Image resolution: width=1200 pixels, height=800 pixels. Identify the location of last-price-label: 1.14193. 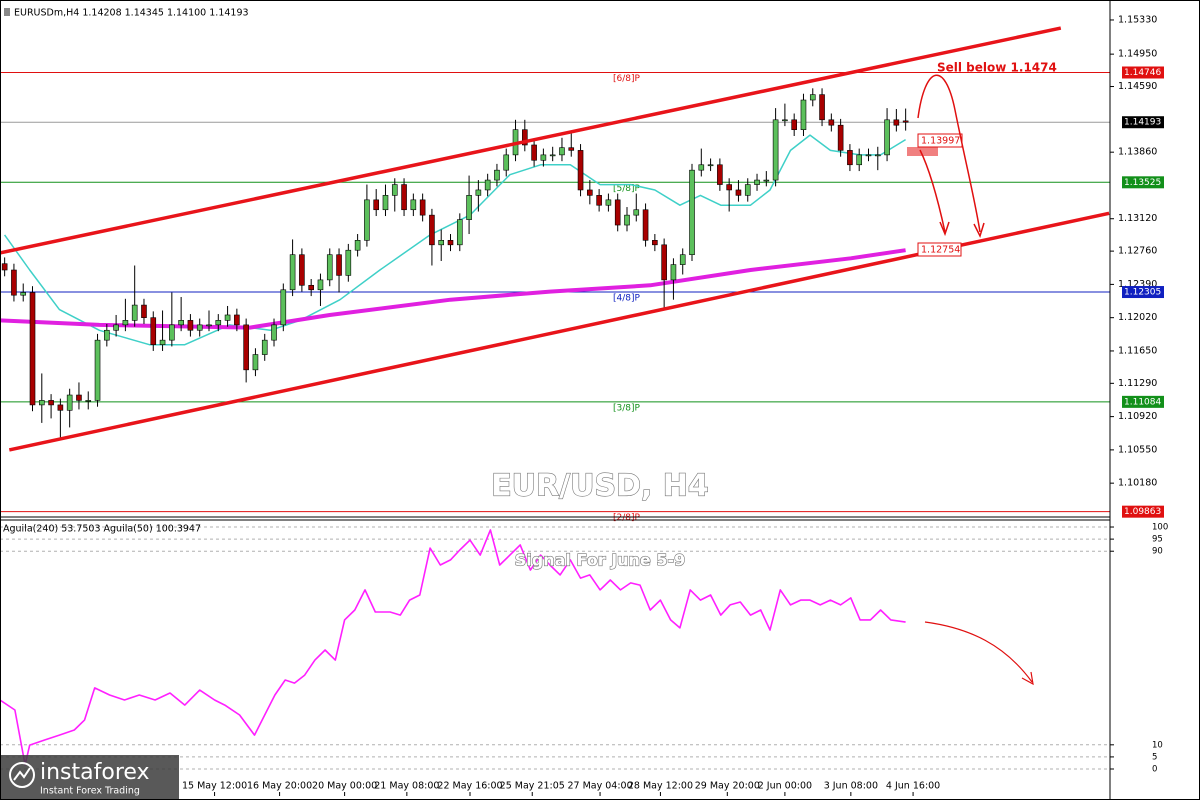
(1142, 123).